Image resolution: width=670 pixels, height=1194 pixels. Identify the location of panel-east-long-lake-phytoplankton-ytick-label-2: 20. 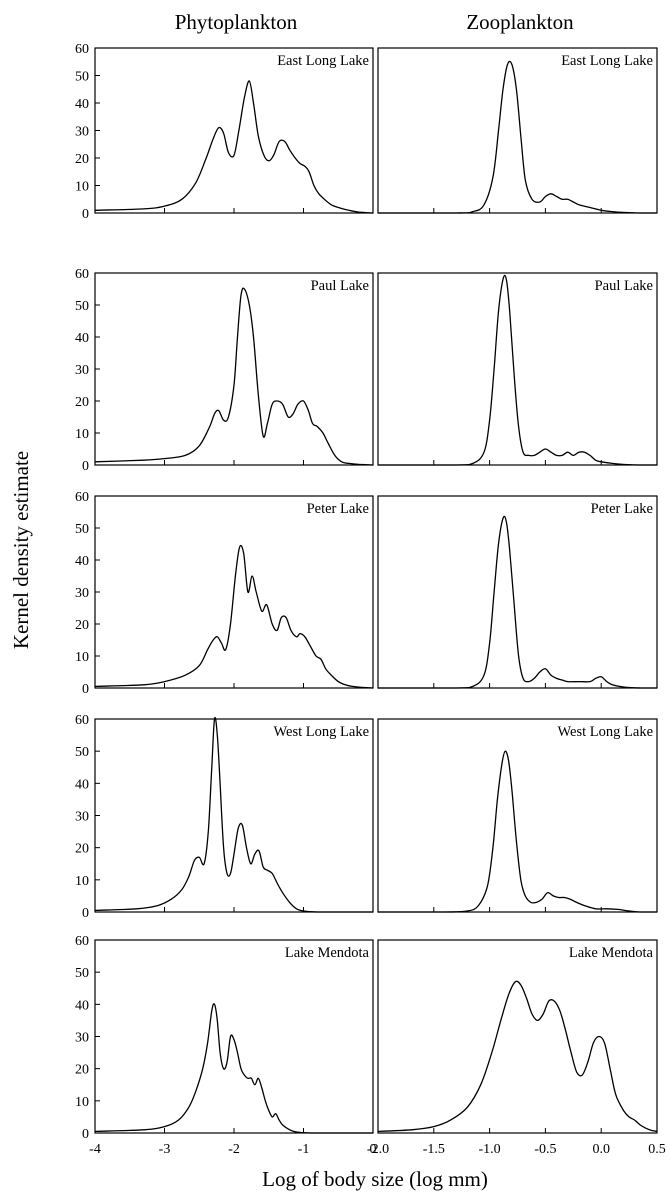
(82, 159).